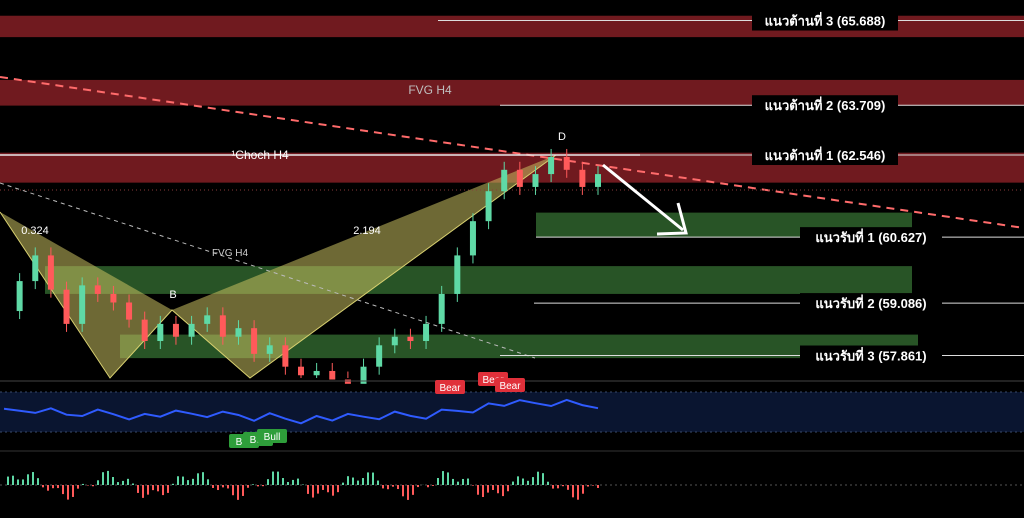 This screenshot has width=1024, height=518. I want to click on ratio-left-label: 0.324, so click(35, 231).